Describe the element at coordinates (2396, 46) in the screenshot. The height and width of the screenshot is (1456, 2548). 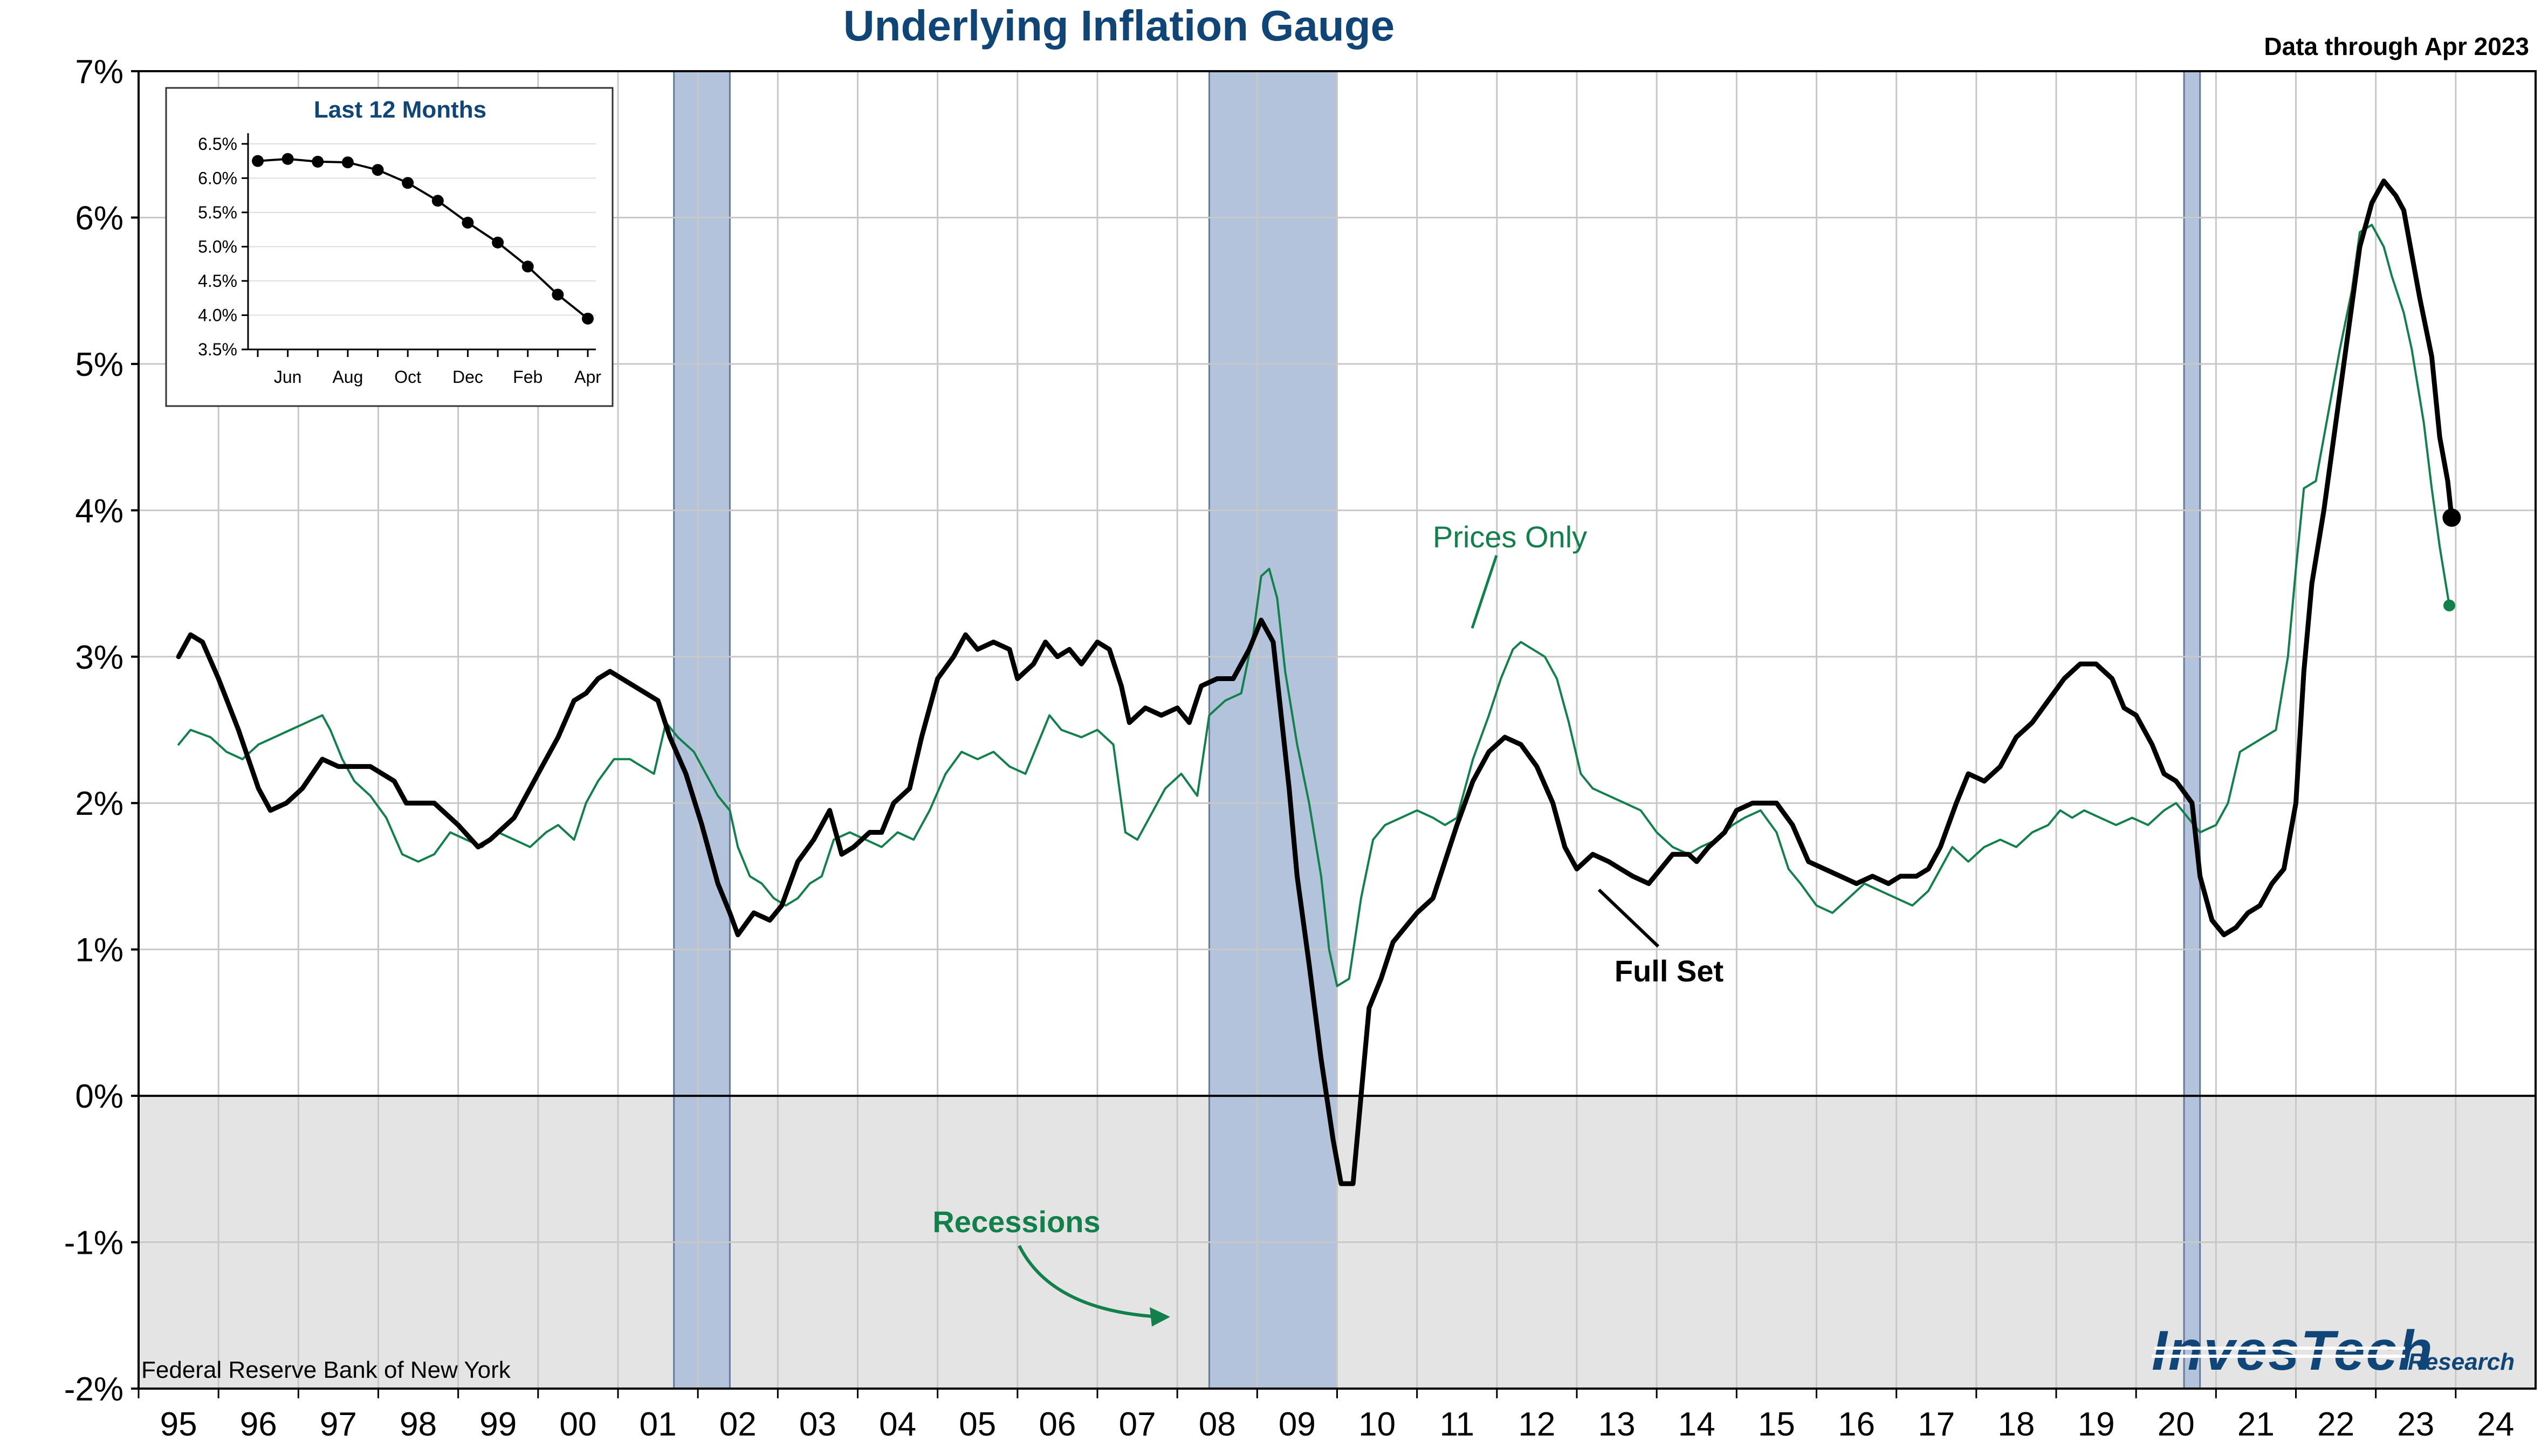
I see `chart-subtitle: Data through Apr 2023` at that location.